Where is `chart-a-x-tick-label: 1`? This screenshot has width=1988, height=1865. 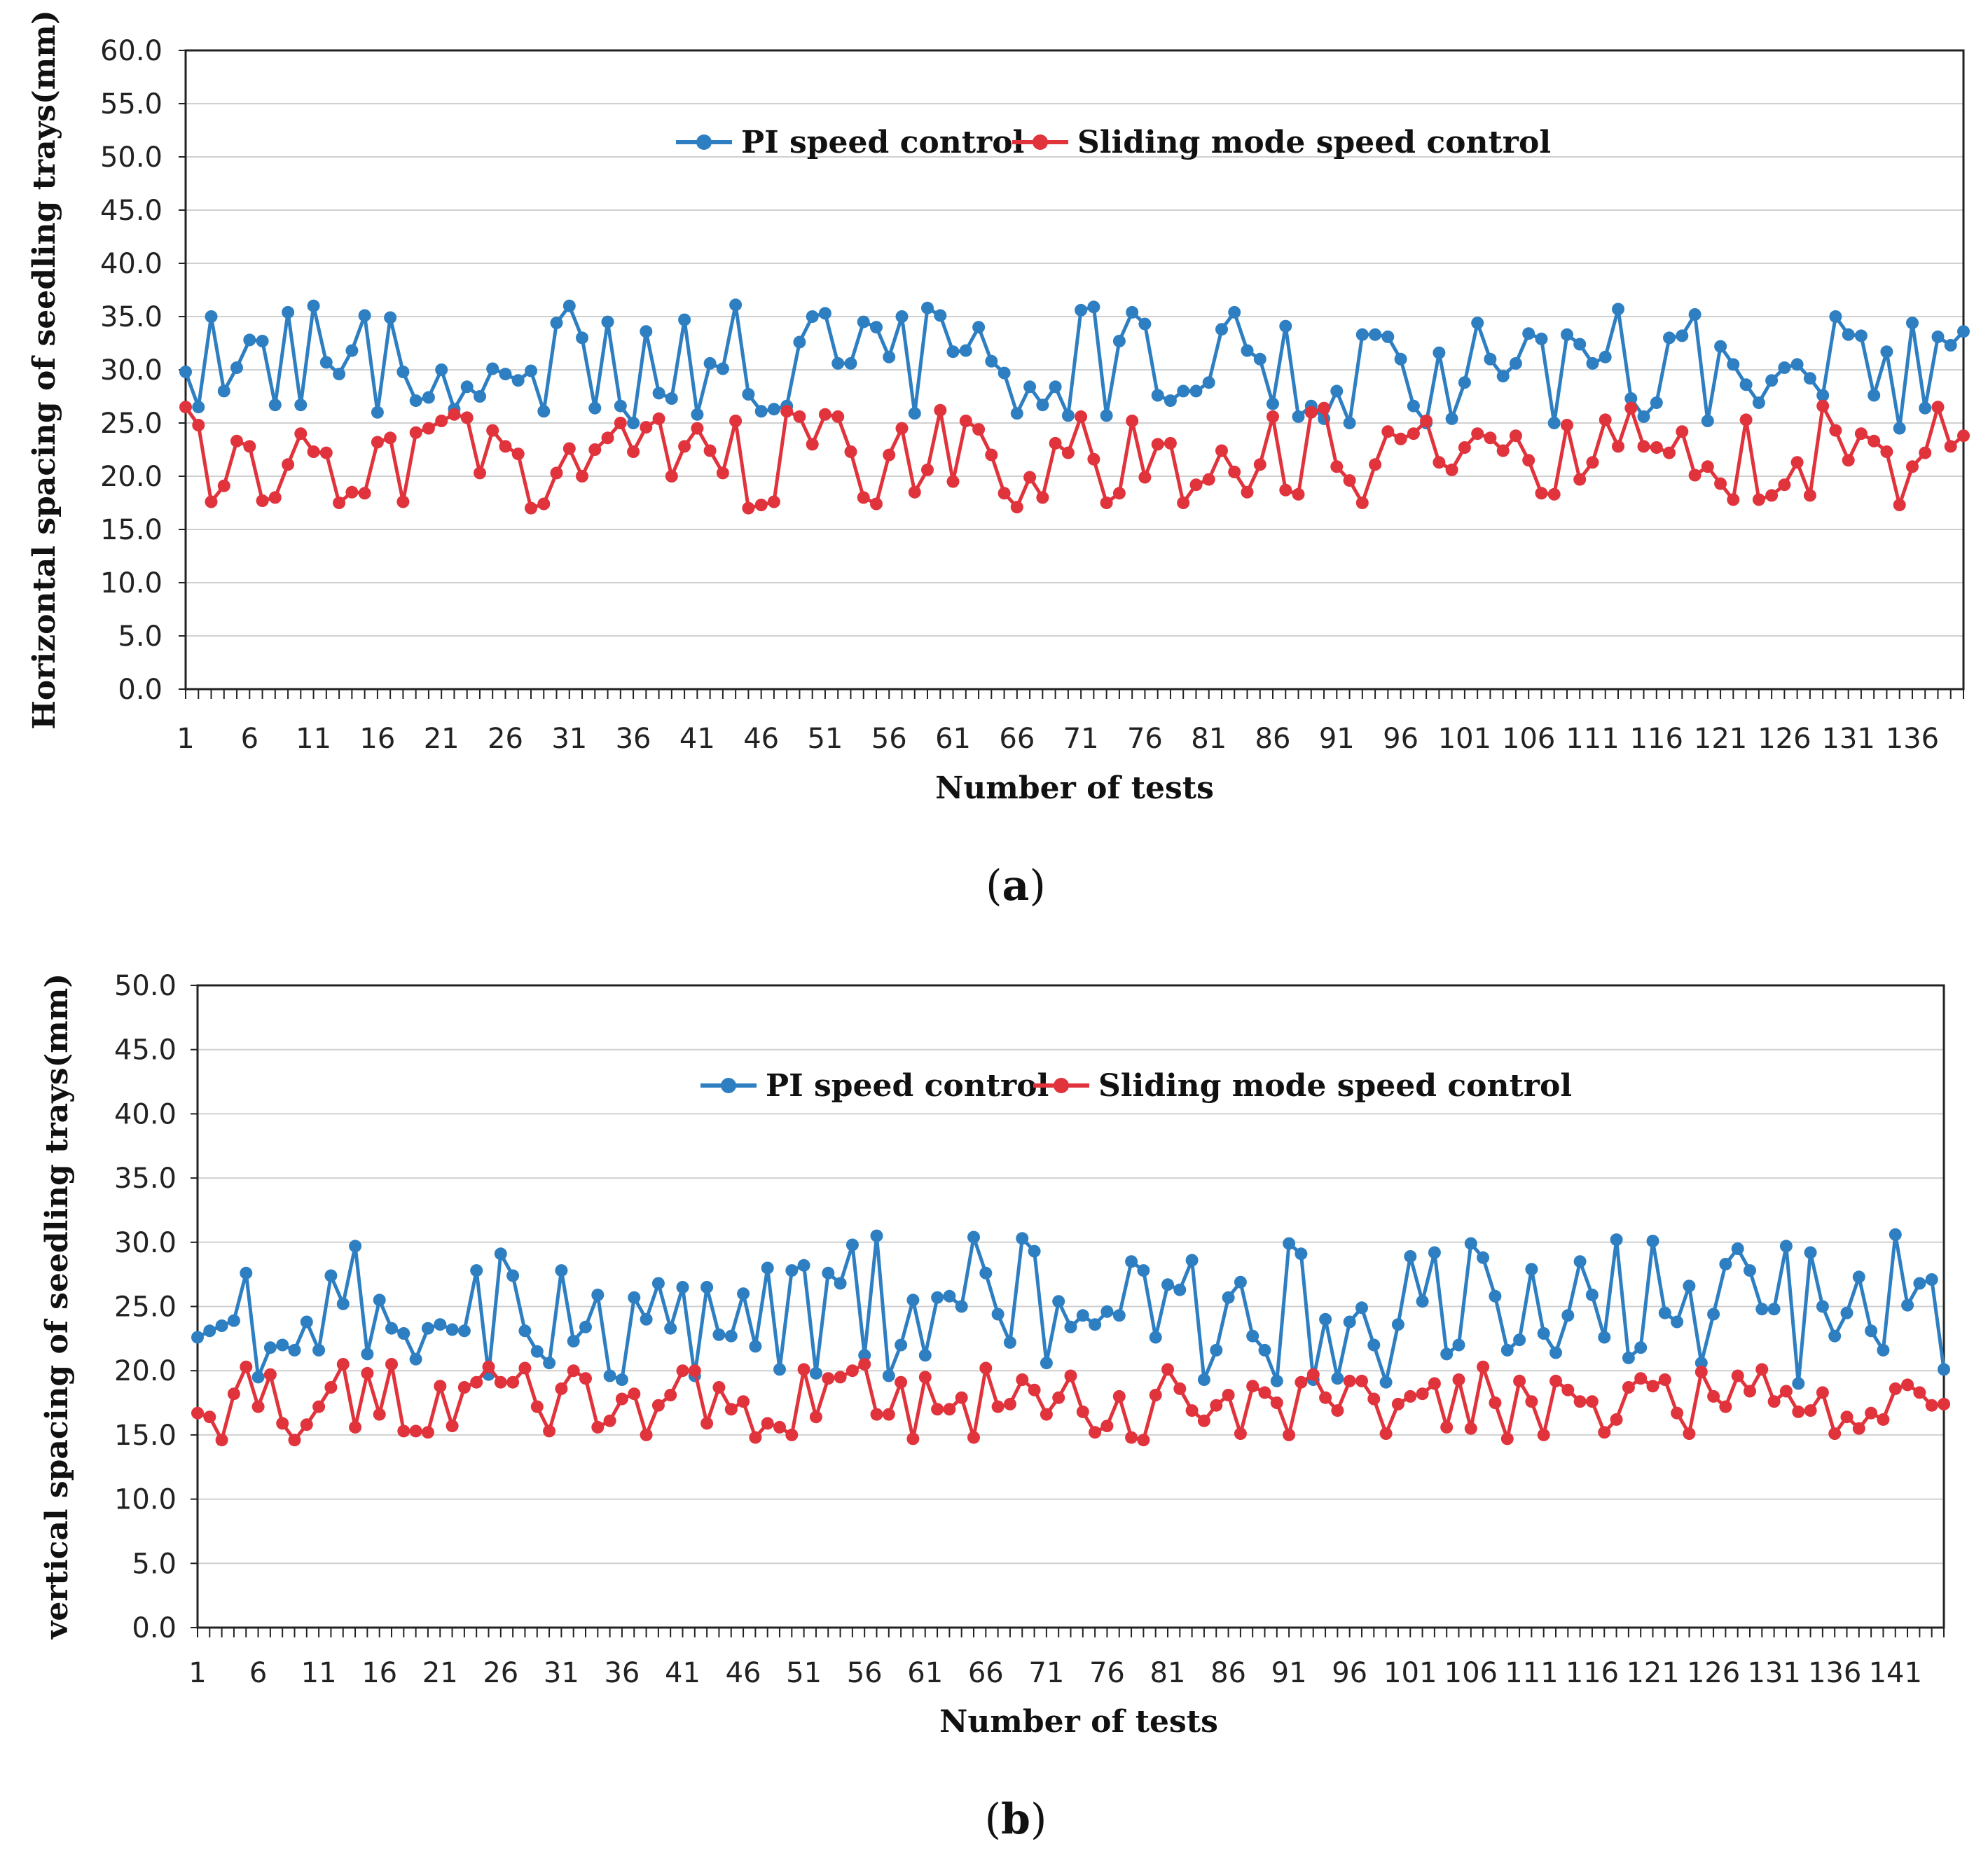
chart-a-x-tick-label: 1 is located at coordinates (185, 739).